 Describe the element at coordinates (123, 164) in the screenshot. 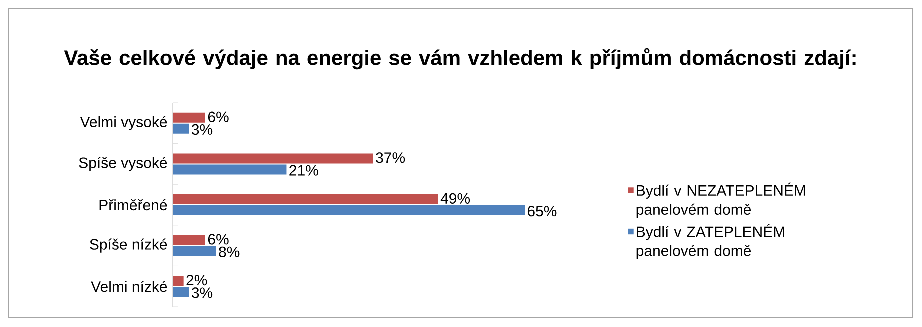

I see `y-tick-label: Spíše vysoké` at that location.